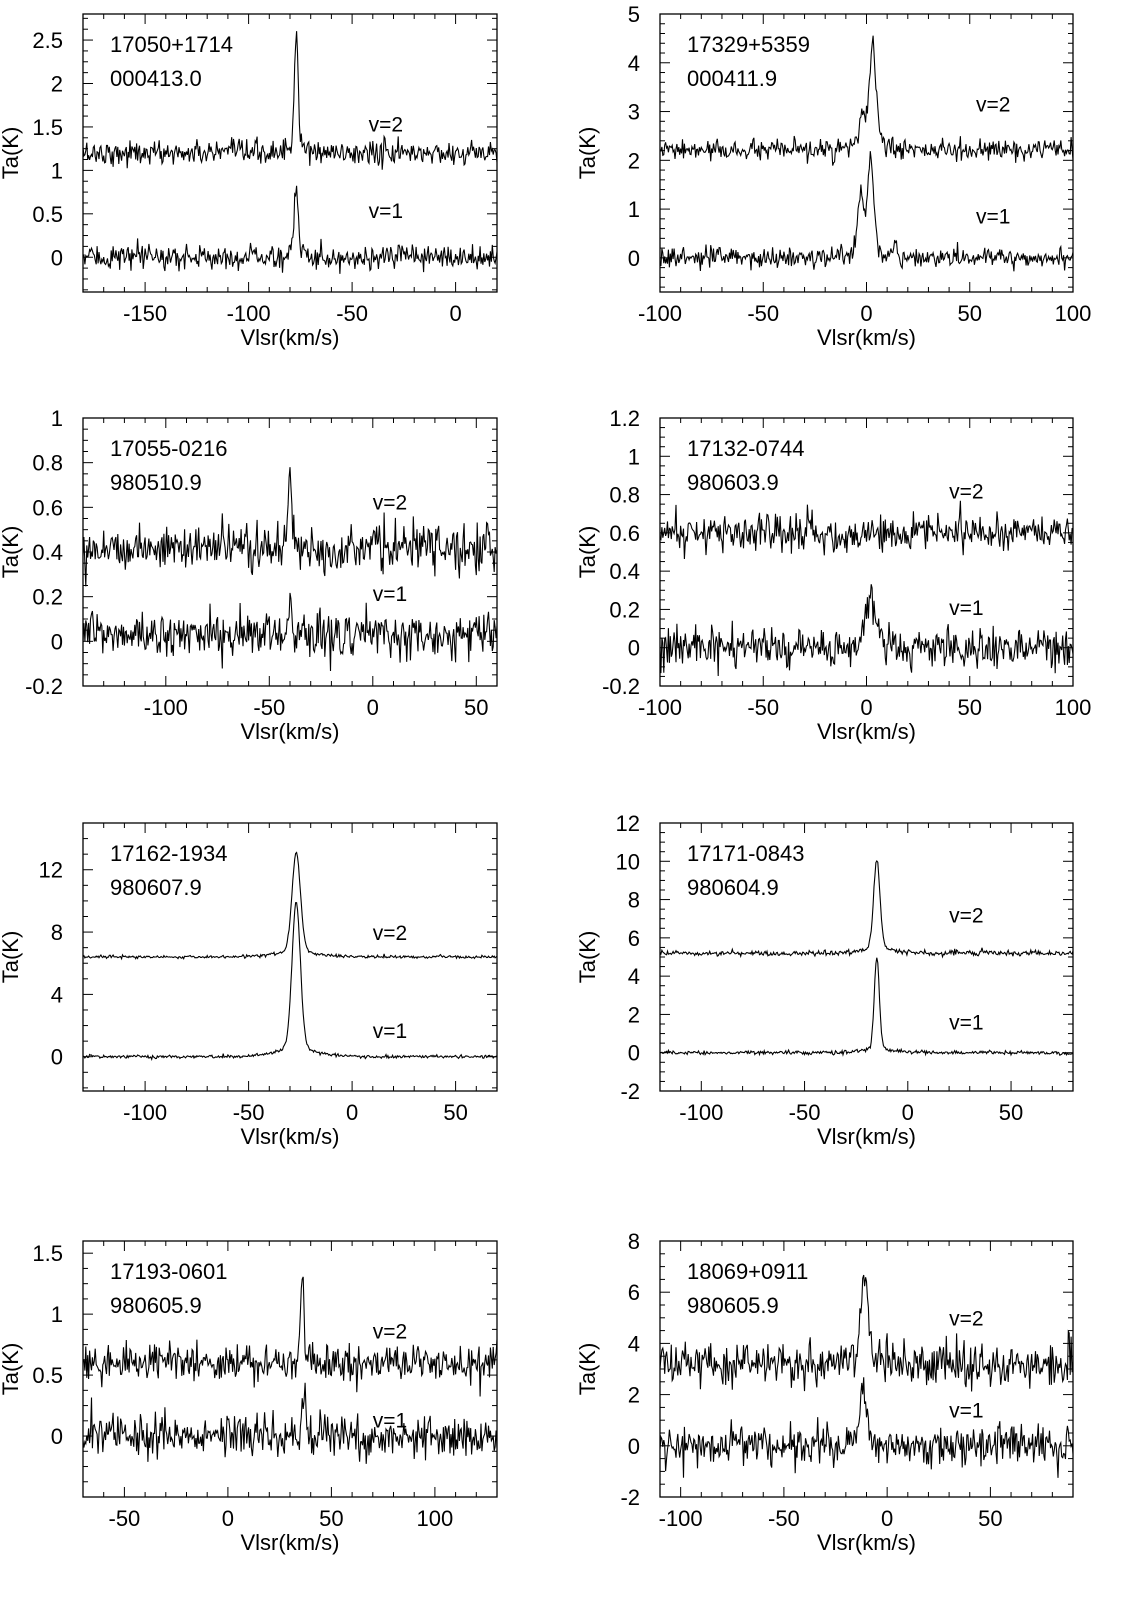 The image size is (1131, 1619). I want to click on source-id: 18069+0911, so click(747, 1271).